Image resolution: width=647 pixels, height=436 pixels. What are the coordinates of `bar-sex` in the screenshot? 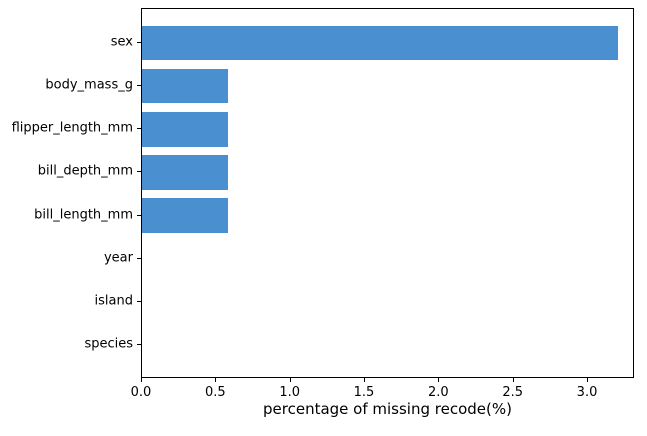 It's located at (380, 43).